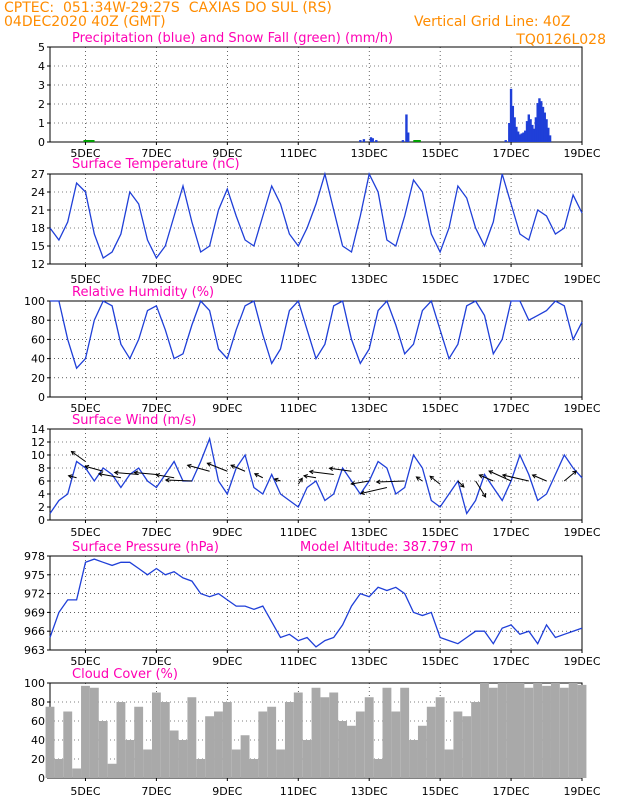 The image size is (618, 800). I want to click on rh-xtick-label: 19DEC, so click(581, 408).